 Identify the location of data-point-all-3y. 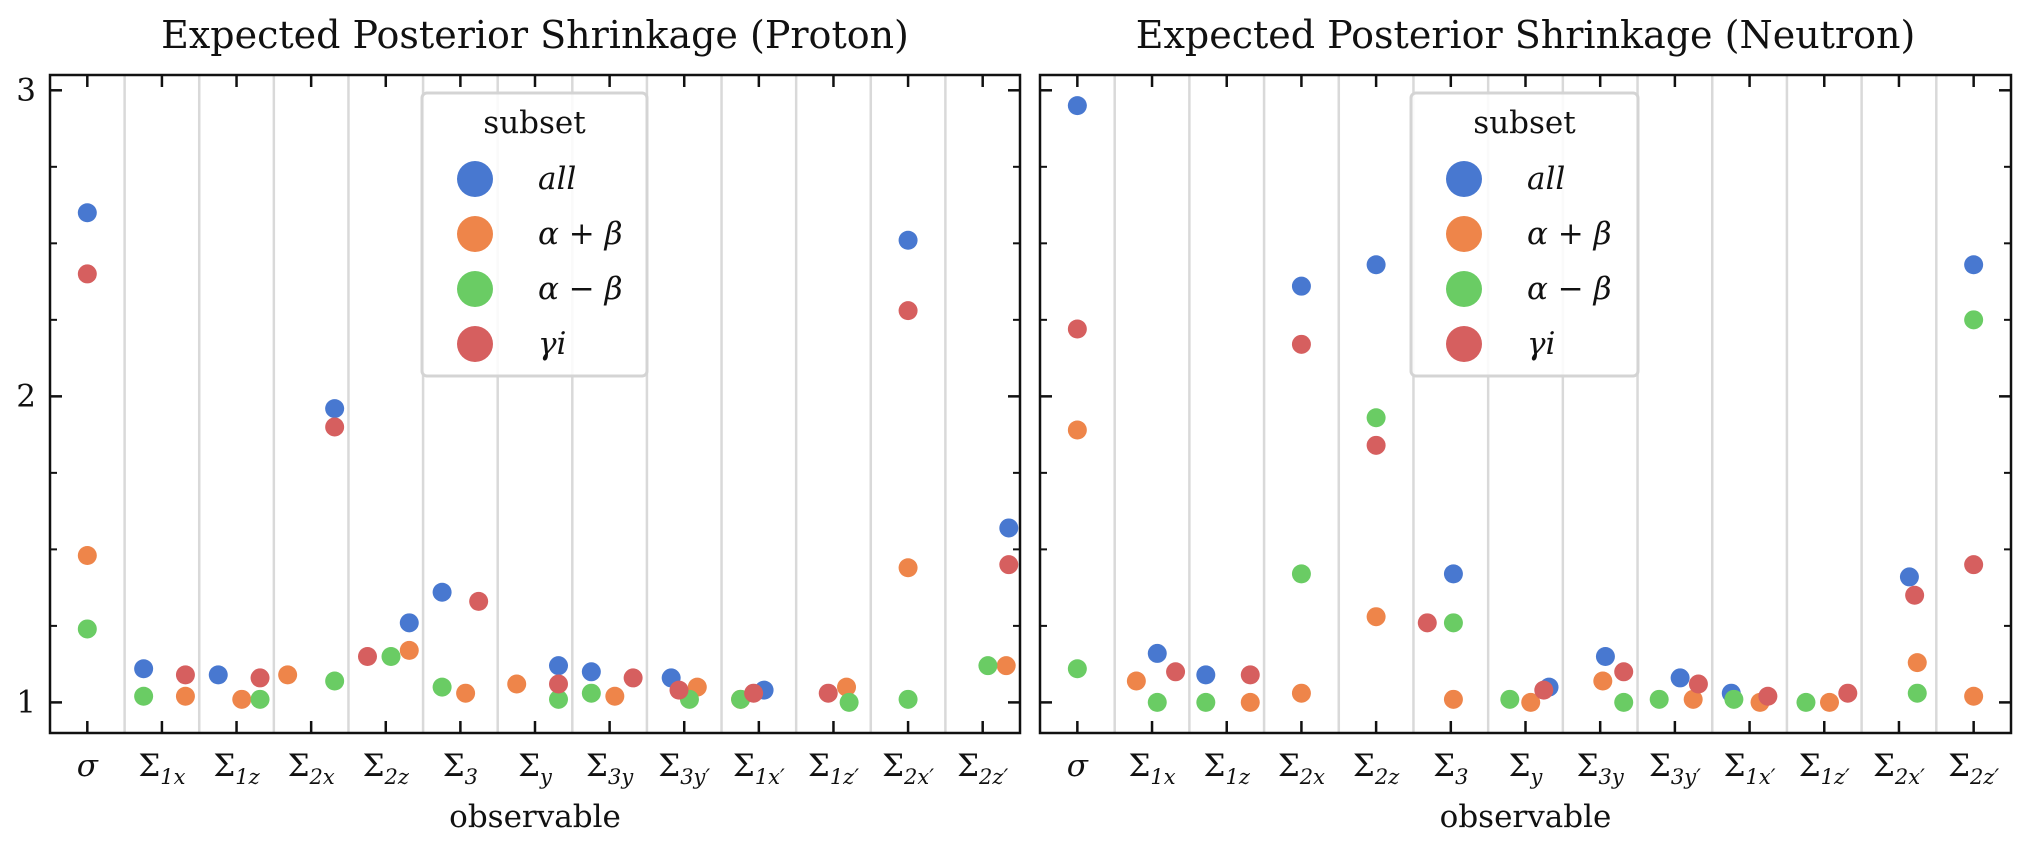
(591, 672).